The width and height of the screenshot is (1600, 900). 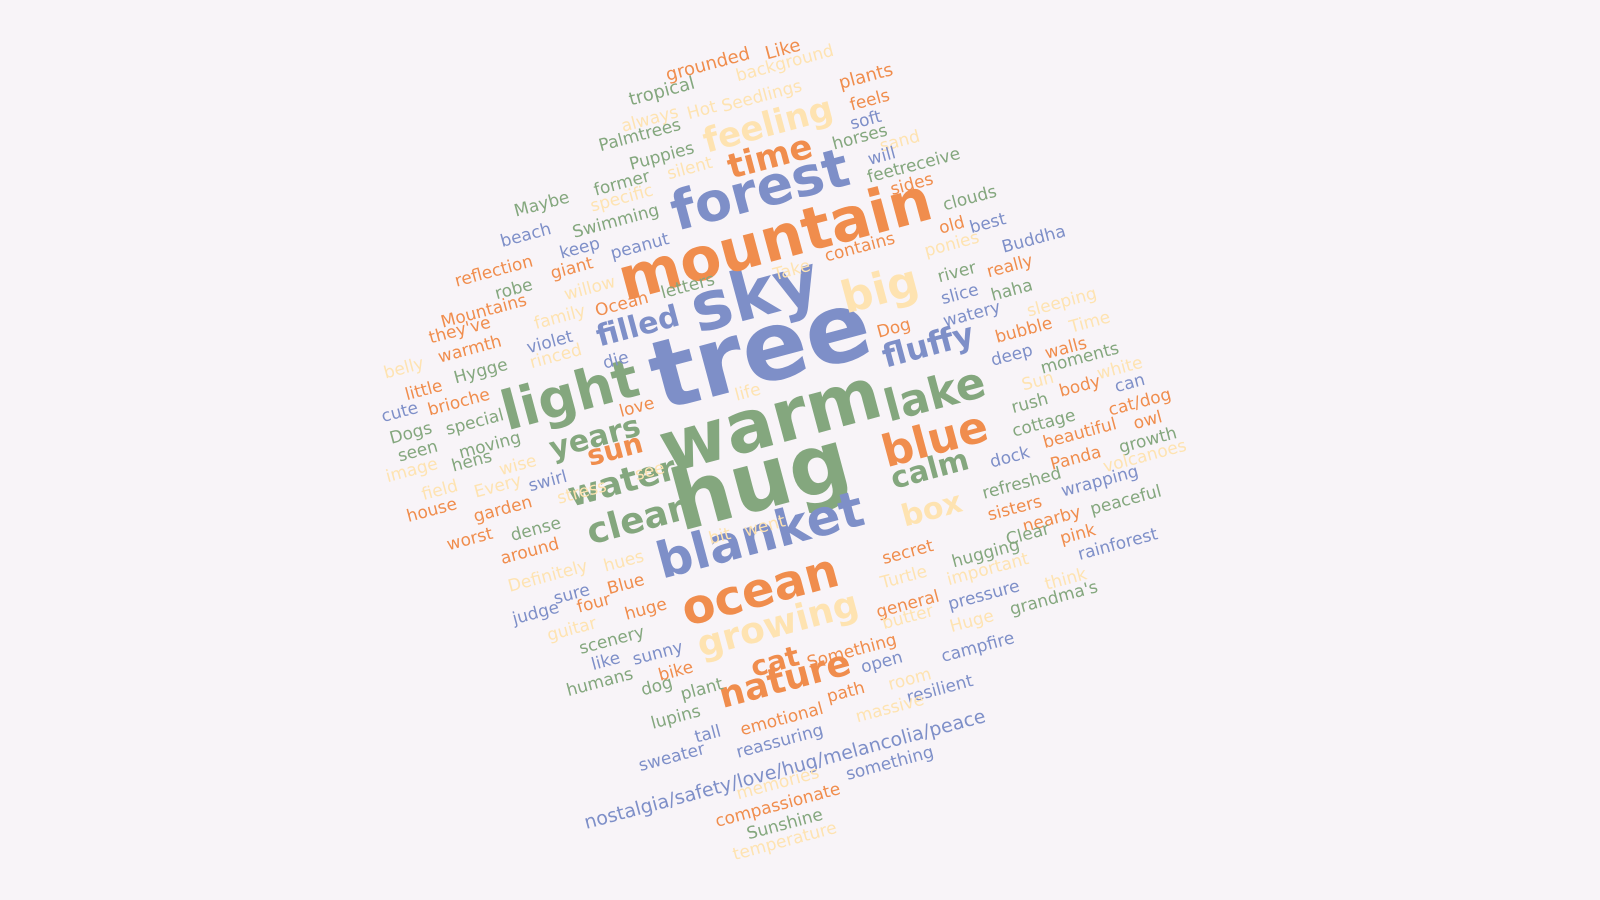 I want to click on cloud-word: campfire, so click(x=978, y=647).